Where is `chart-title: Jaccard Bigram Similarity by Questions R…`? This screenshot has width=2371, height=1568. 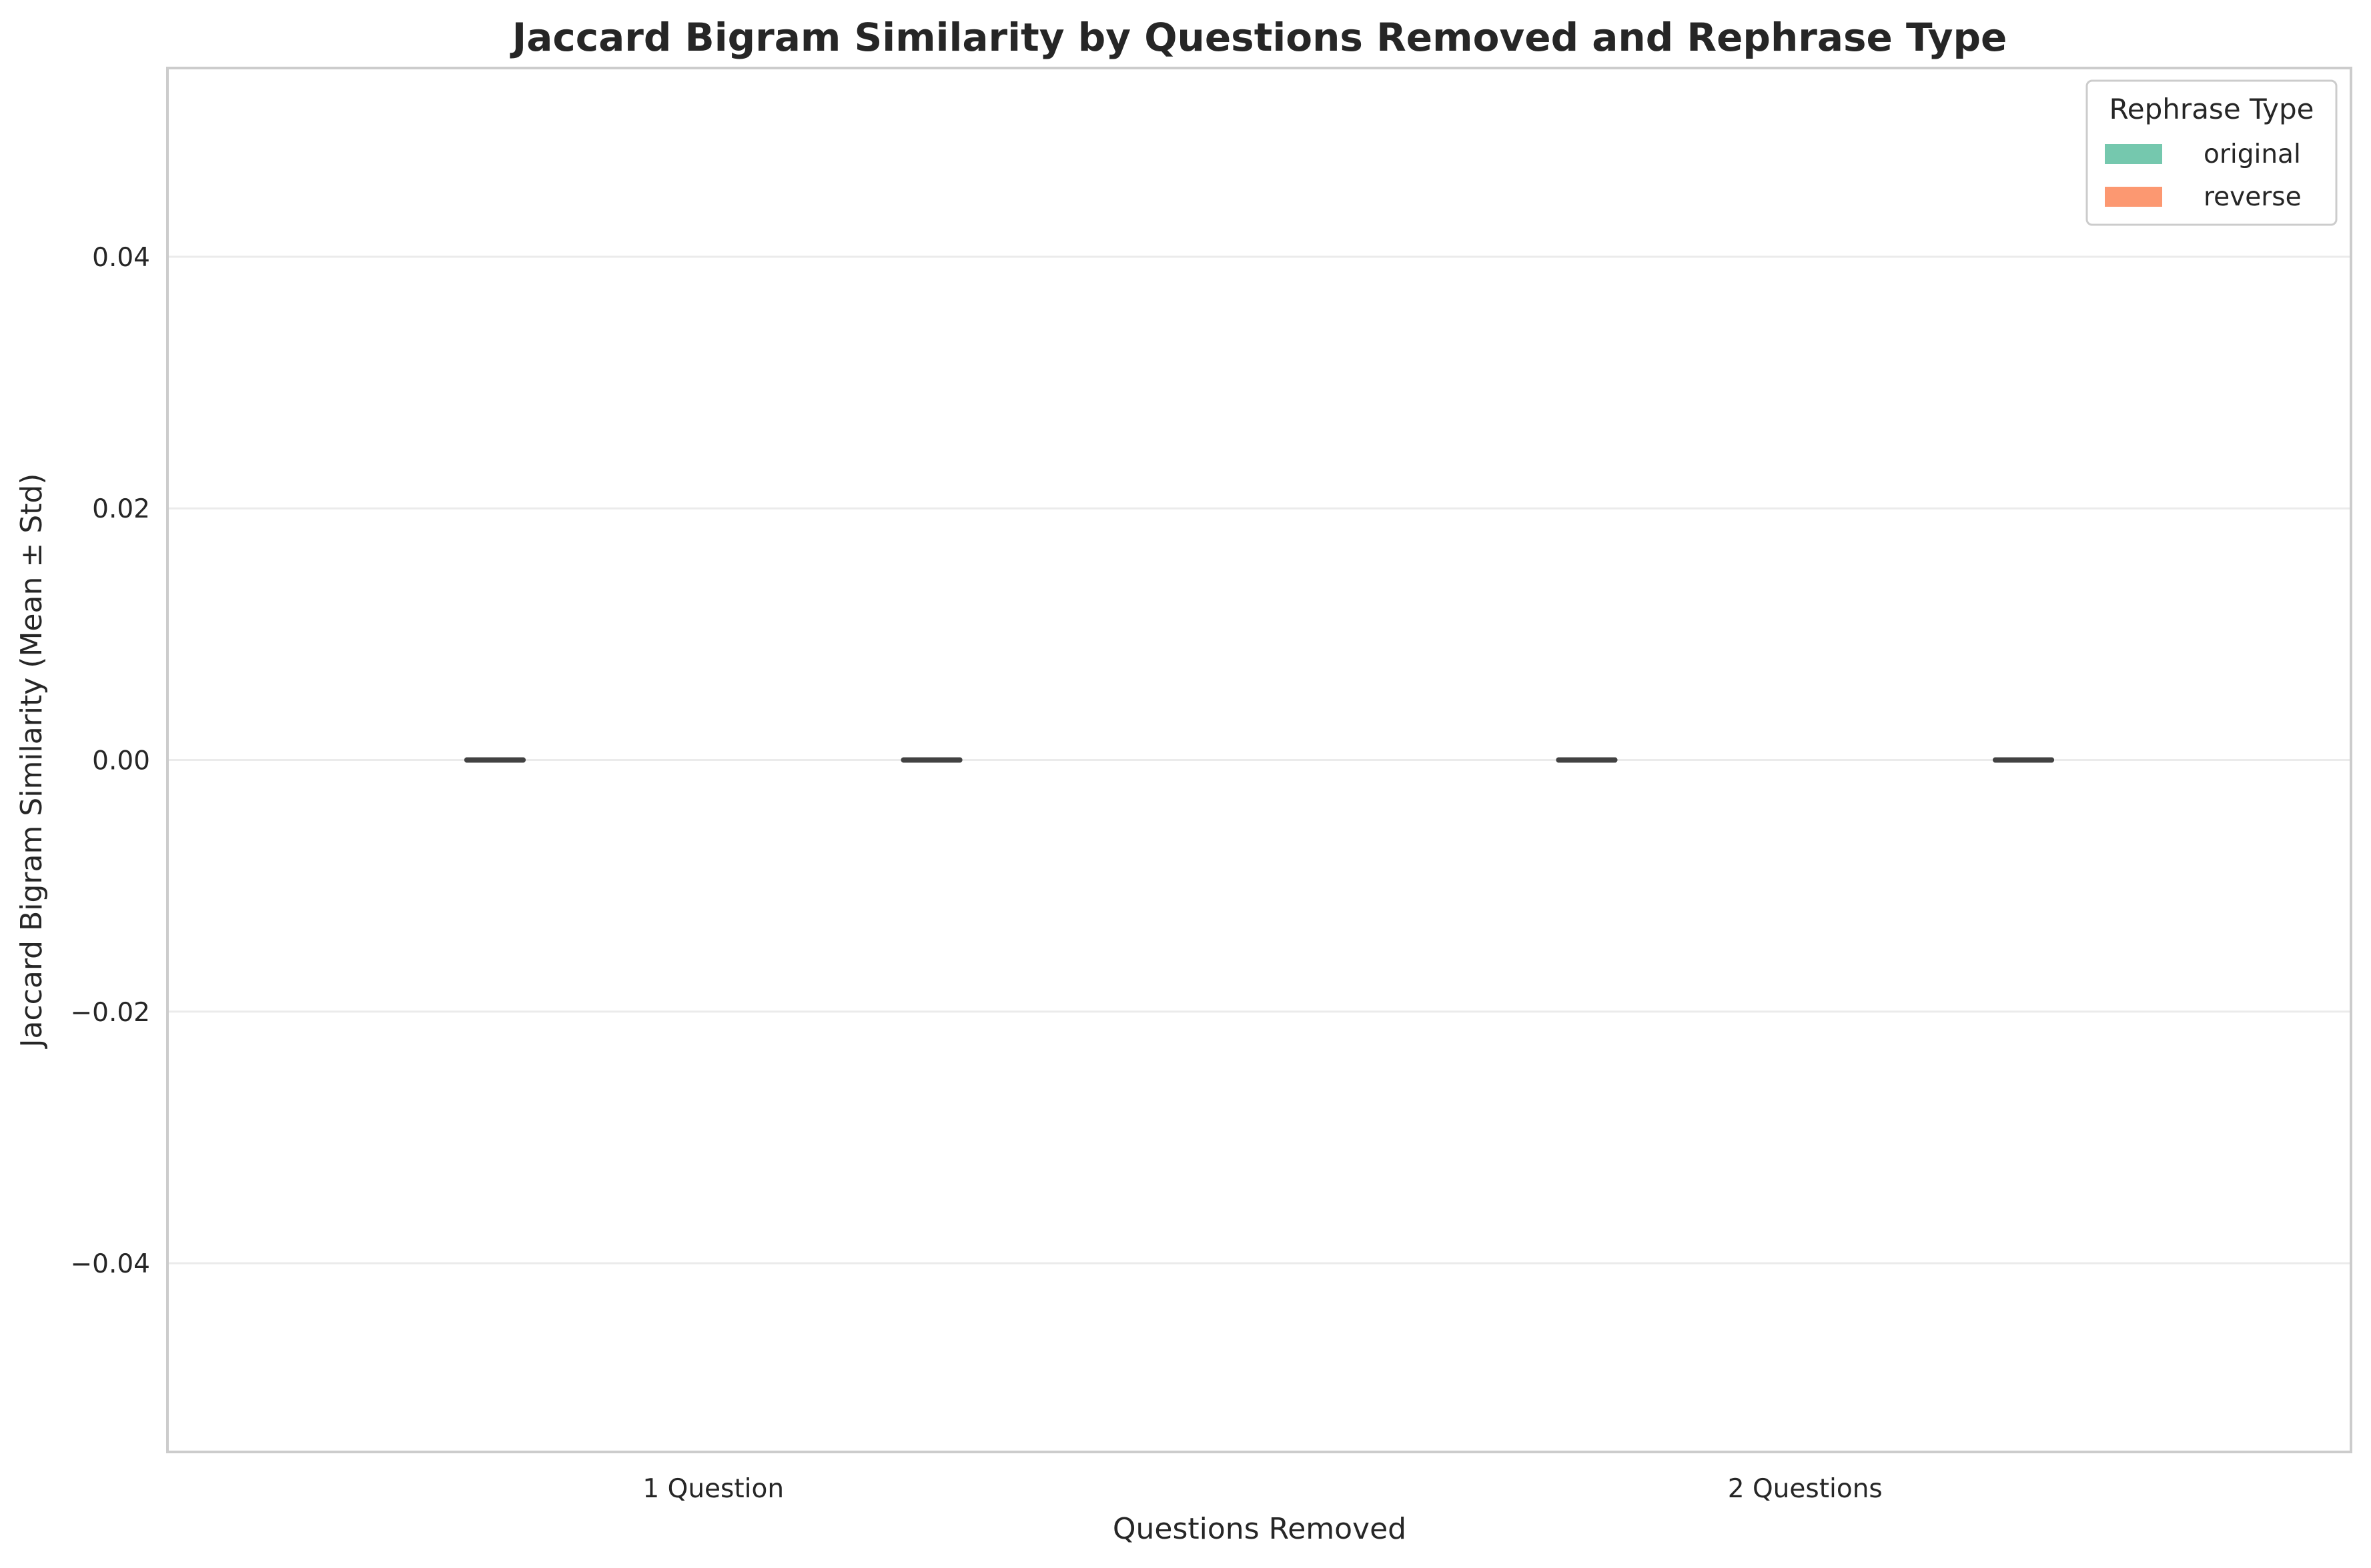 chart-title: Jaccard Bigram Similarity by Questions R… is located at coordinates (1258, 37).